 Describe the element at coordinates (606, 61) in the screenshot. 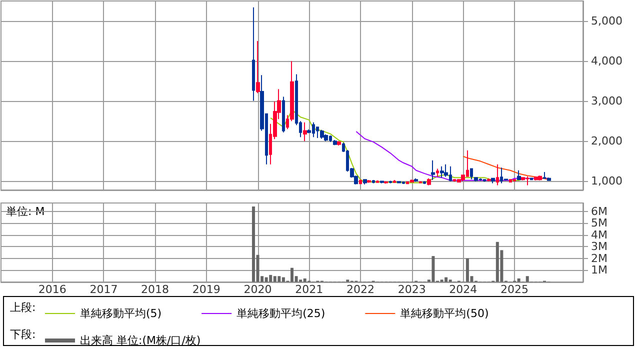

I see `y-tick-label: 4,000` at that location.